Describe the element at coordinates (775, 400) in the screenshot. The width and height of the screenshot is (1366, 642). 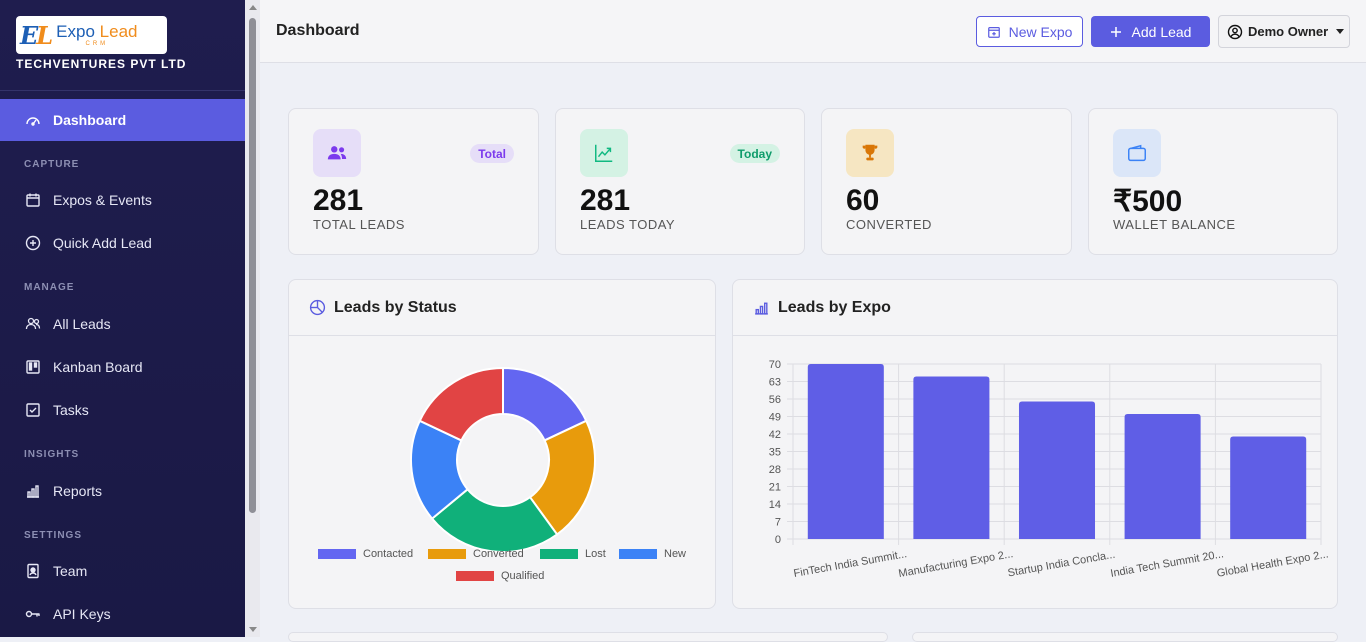
I see `y-tick-label: 56` at that location.